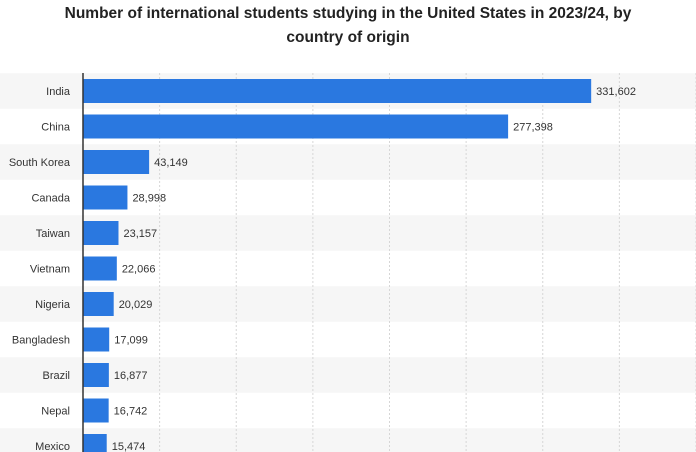 Image resolution: width=696 pixels, height=452 pixels. Describe the element at coordinates (149, 198) in the screenshot. I see `value-label: 28,998` at that location.